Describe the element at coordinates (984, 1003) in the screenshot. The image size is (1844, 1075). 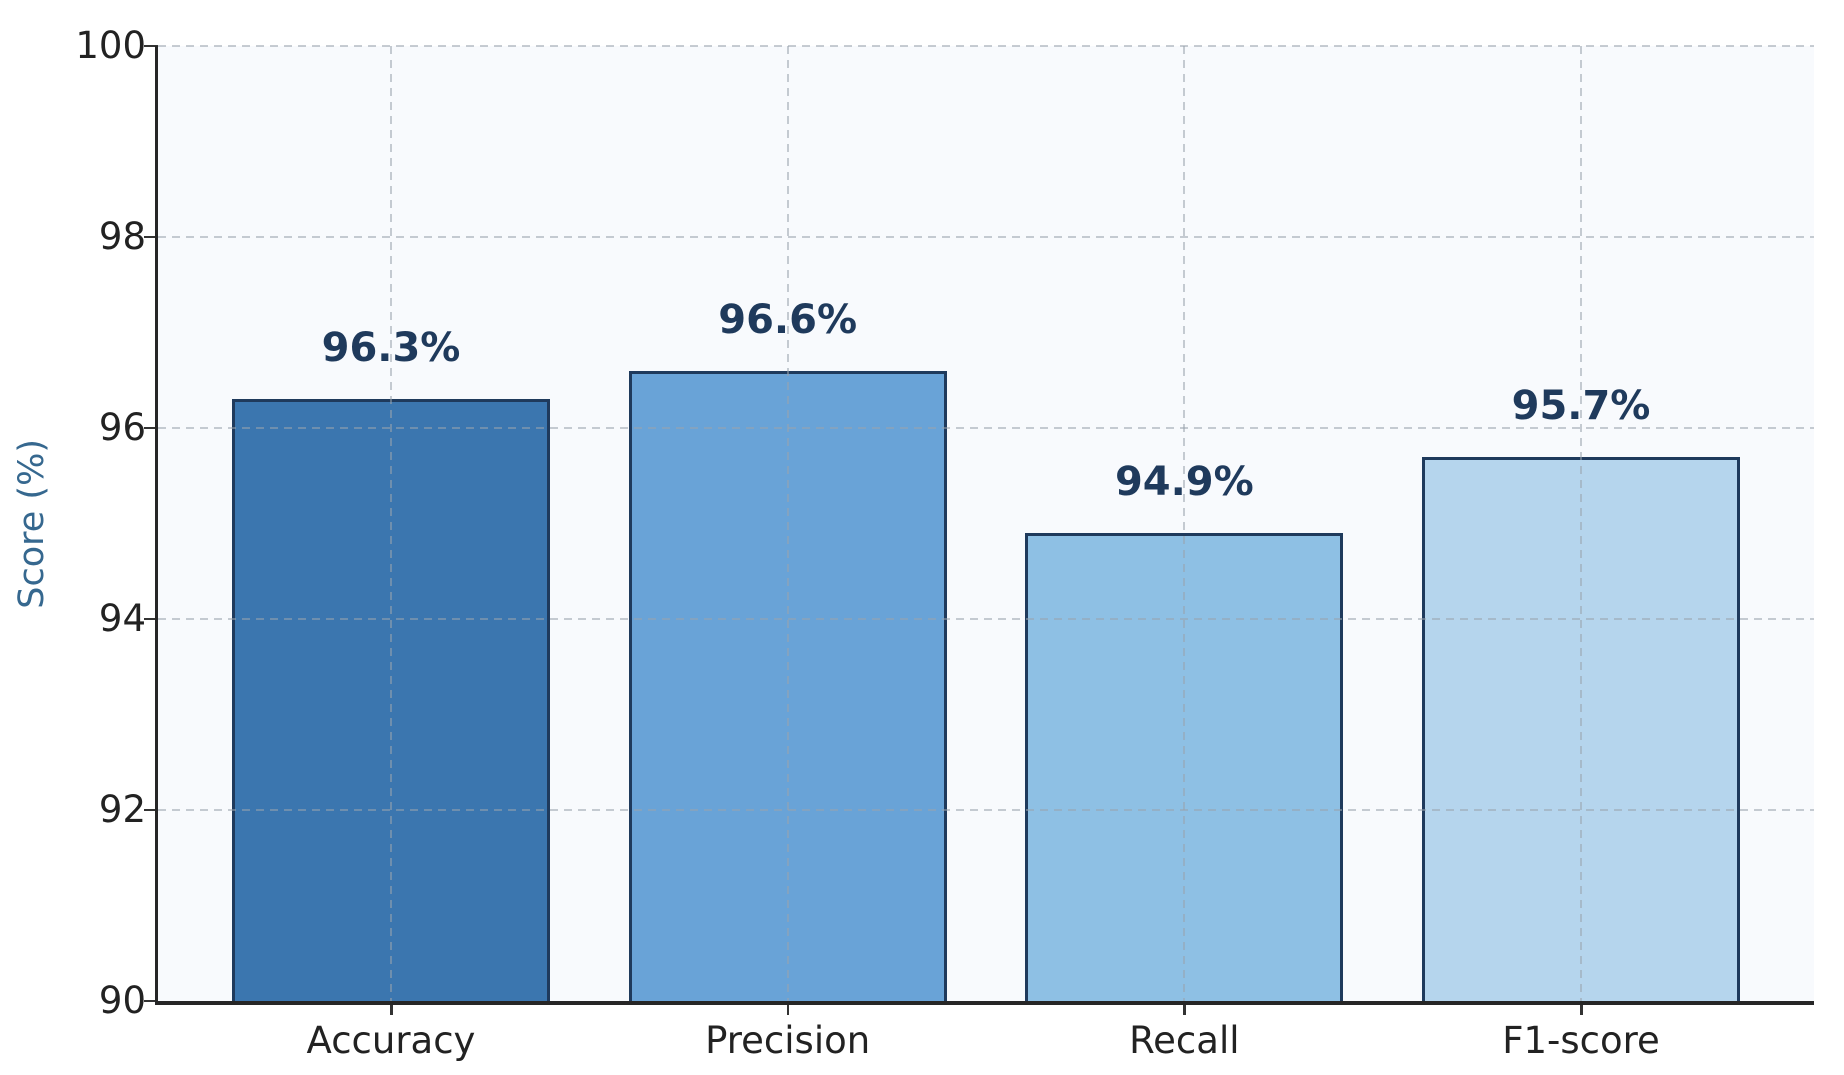
I see `x-axis-spine` at that location.